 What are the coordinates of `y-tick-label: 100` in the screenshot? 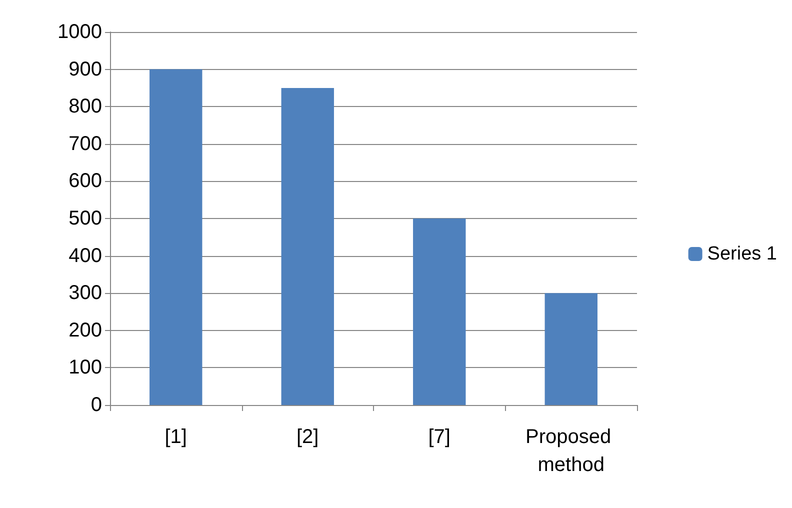 It's located at (85, 367).